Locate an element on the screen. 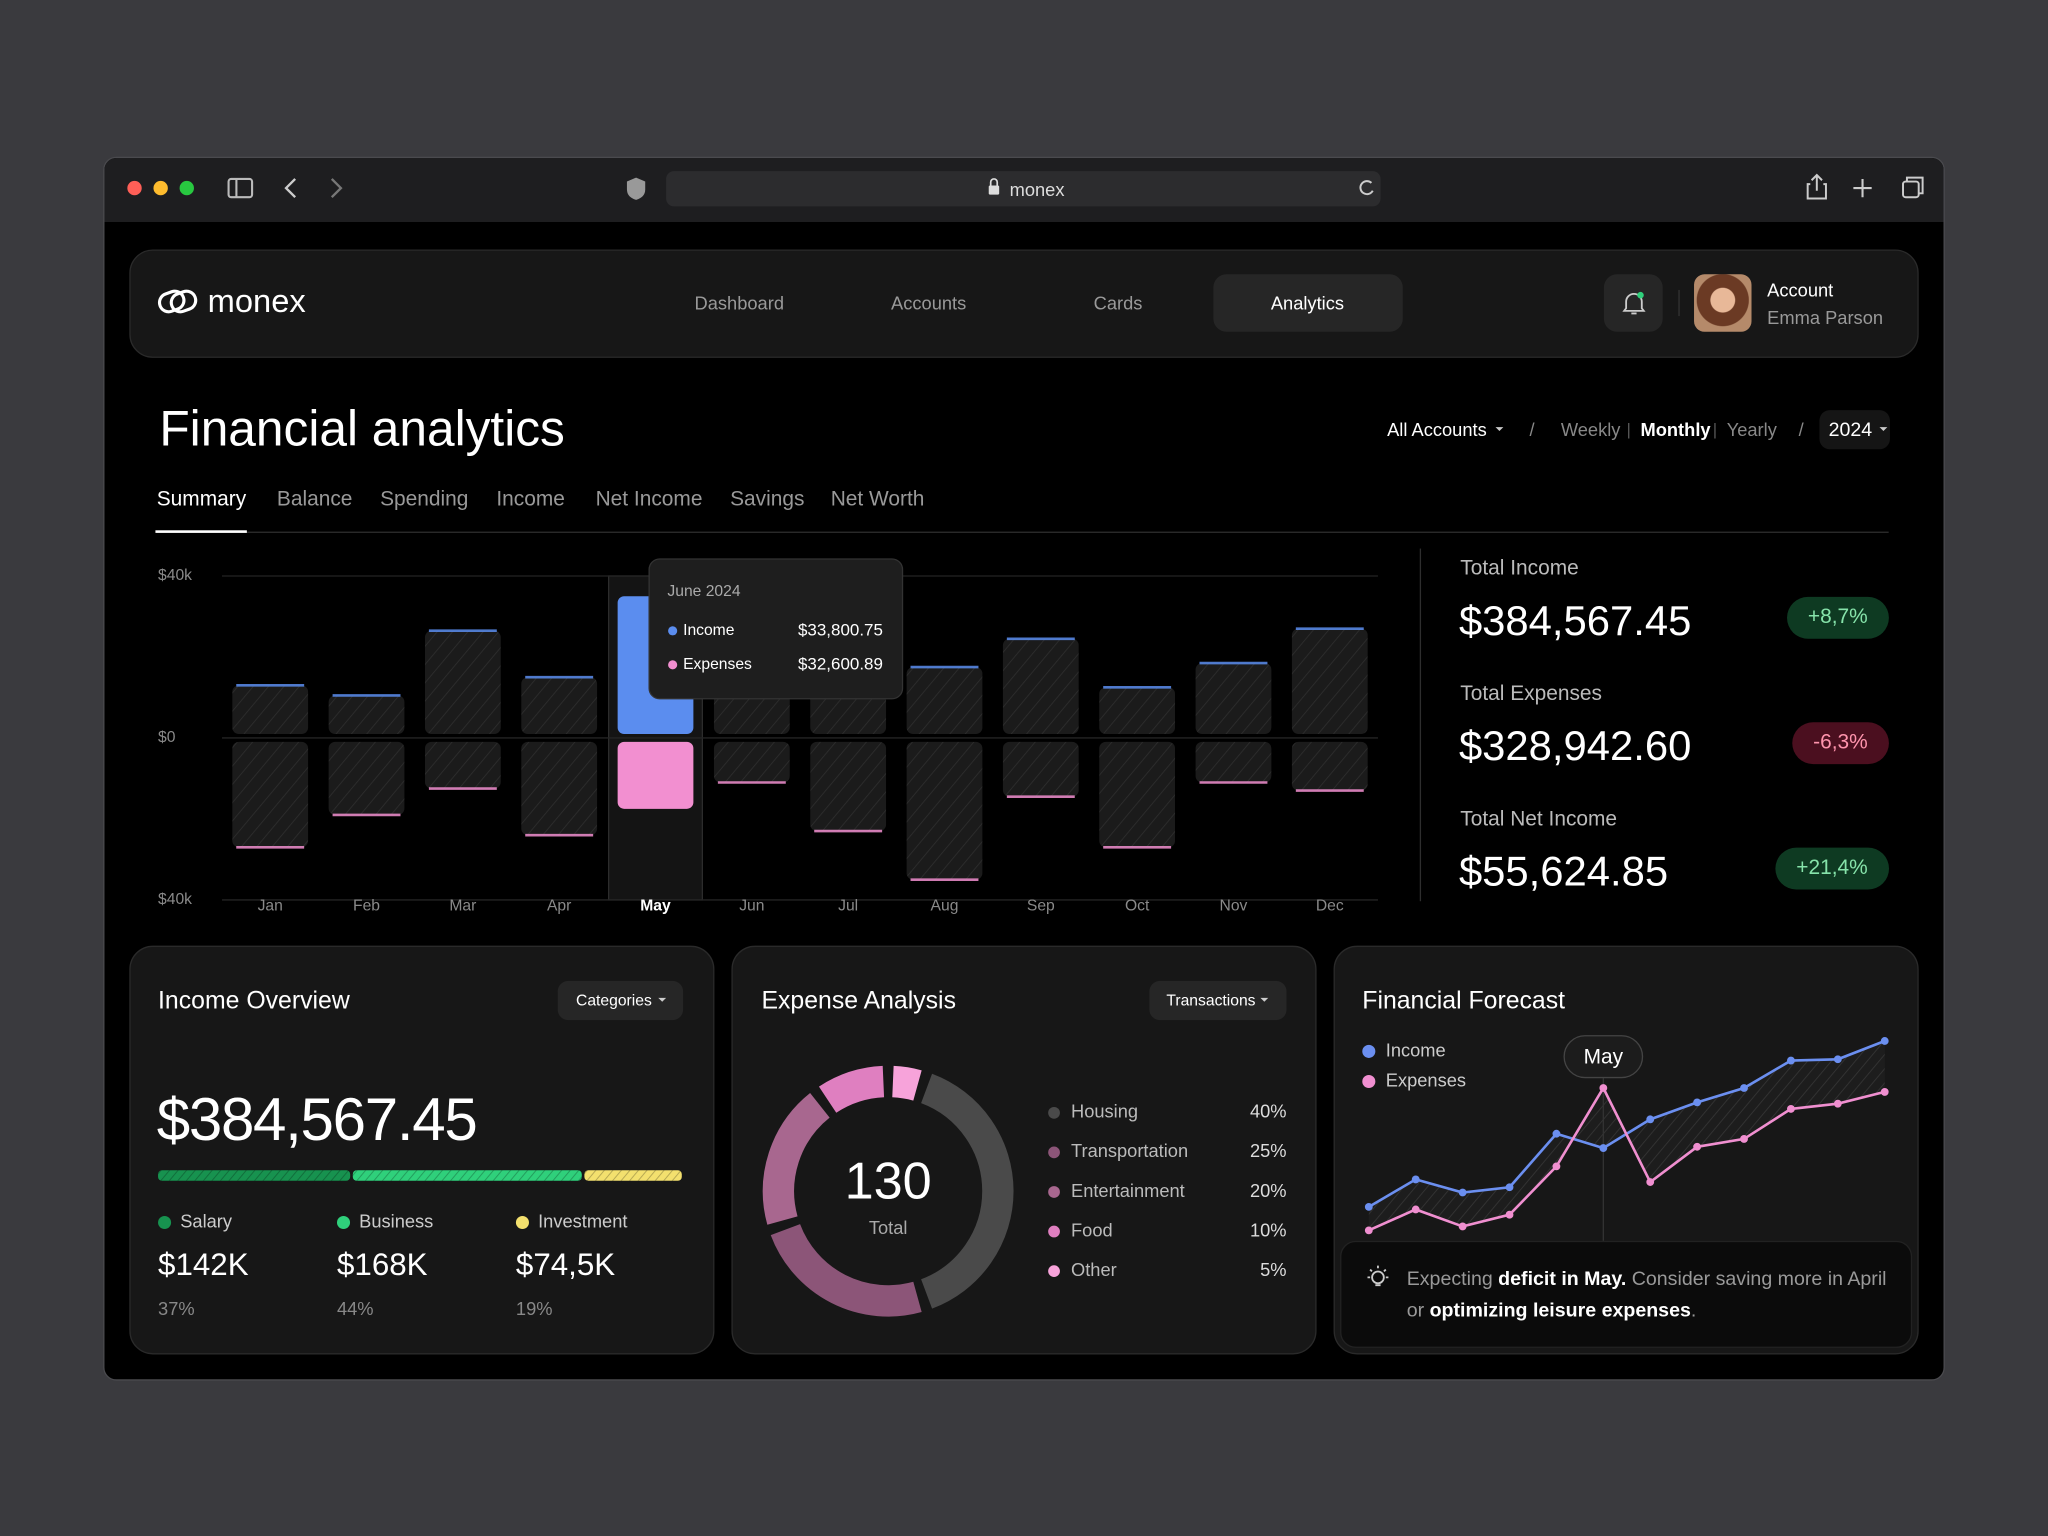  logo-icon is located at coordinates (177, 301).